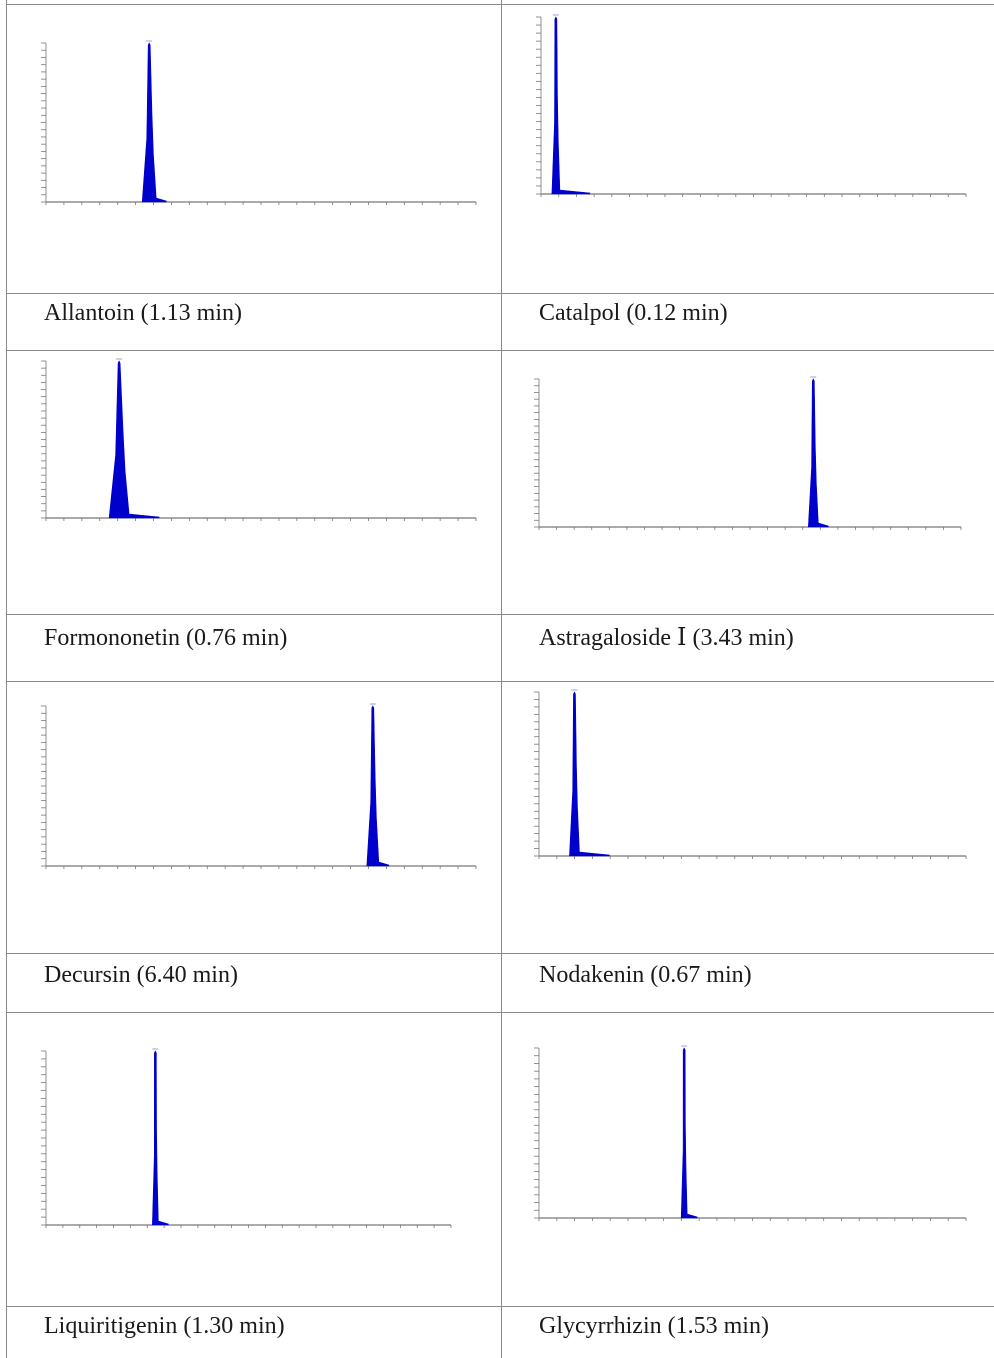 This screenshot has height=1358, width=994. I want to click on chromatogram-allantoin, so click(259, 122).